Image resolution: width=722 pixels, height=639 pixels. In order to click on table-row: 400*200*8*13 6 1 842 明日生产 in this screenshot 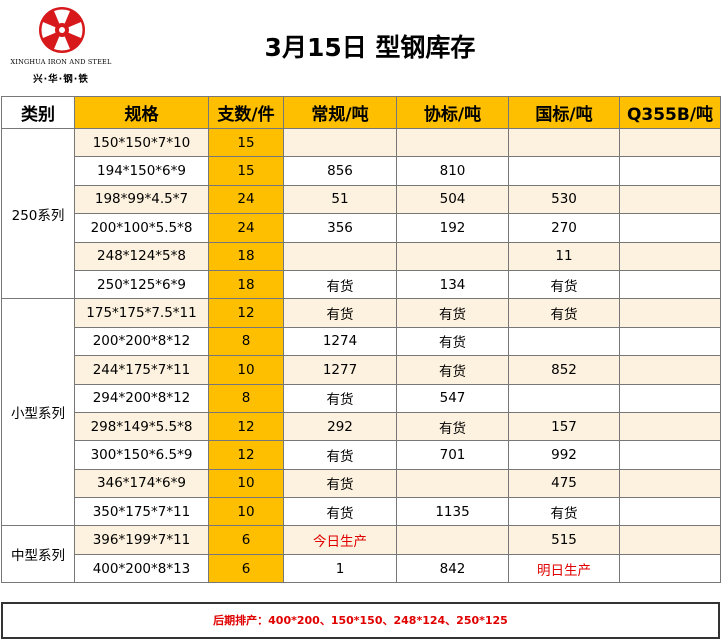, I will do `click(361, 568)`.